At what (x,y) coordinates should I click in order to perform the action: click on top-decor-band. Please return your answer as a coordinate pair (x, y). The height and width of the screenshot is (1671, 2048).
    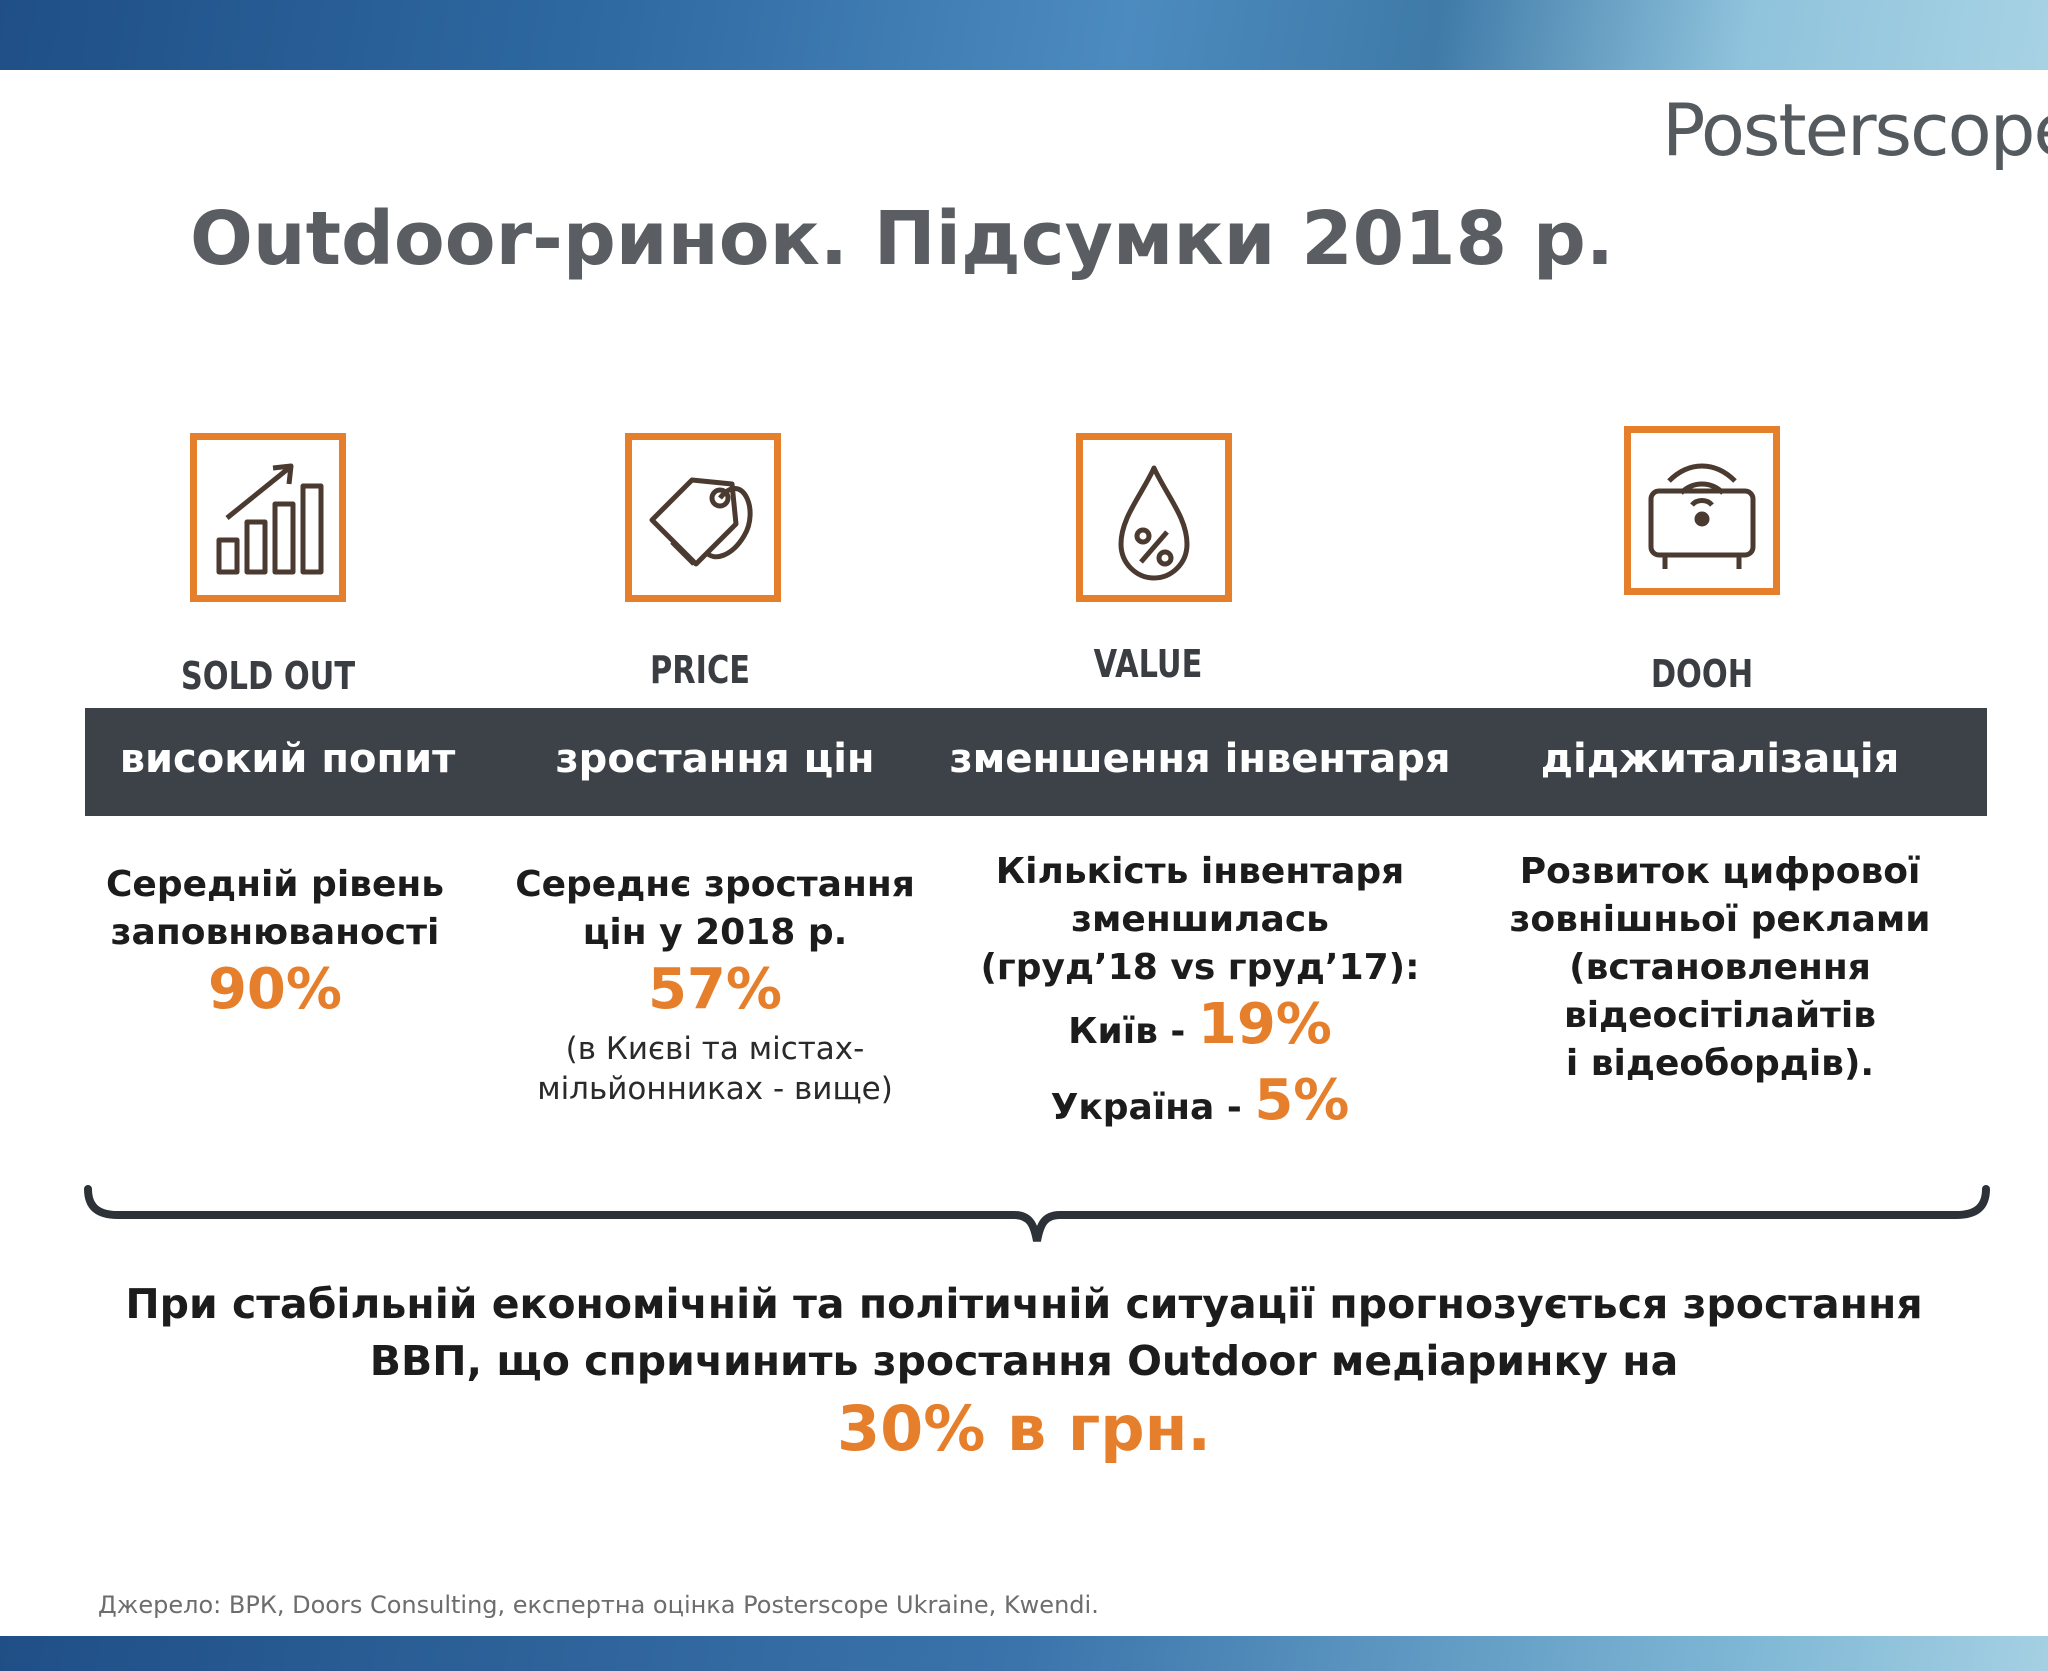
    Looking at the image, I should click on (1024, 35).